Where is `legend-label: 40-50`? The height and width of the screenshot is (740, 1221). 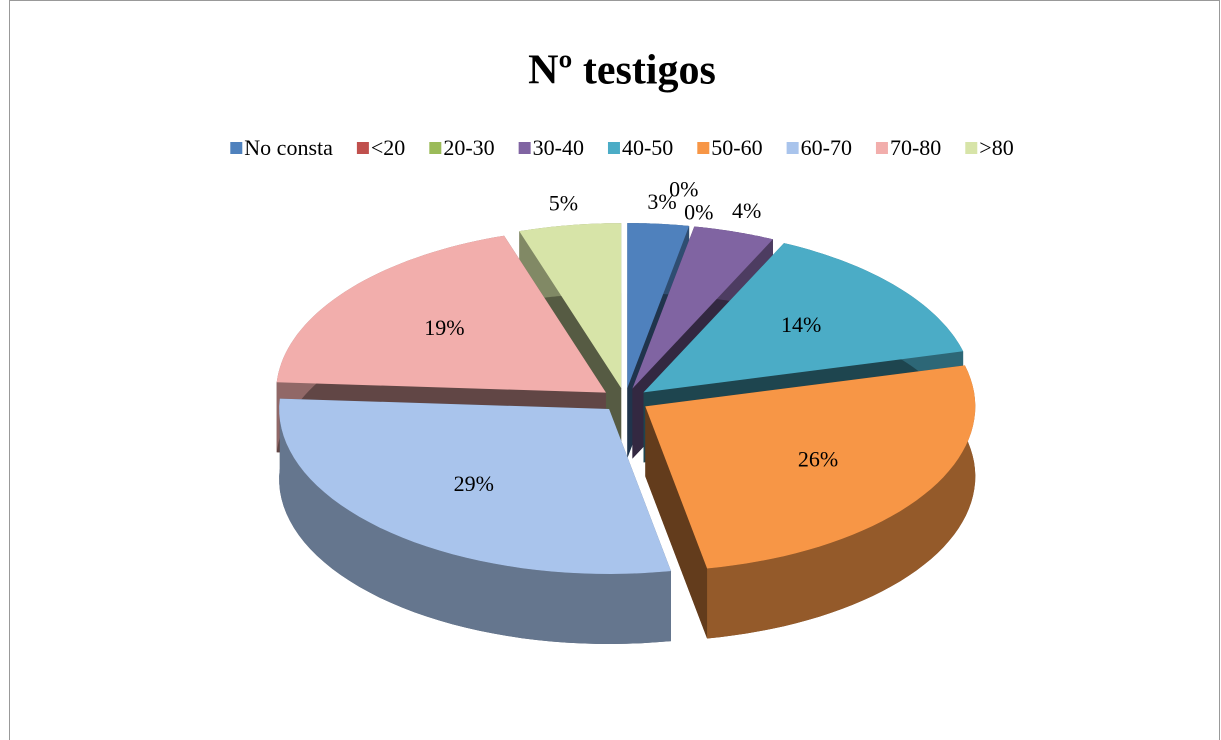 legend-label: 40-50 is located at coordinates (647, 147).